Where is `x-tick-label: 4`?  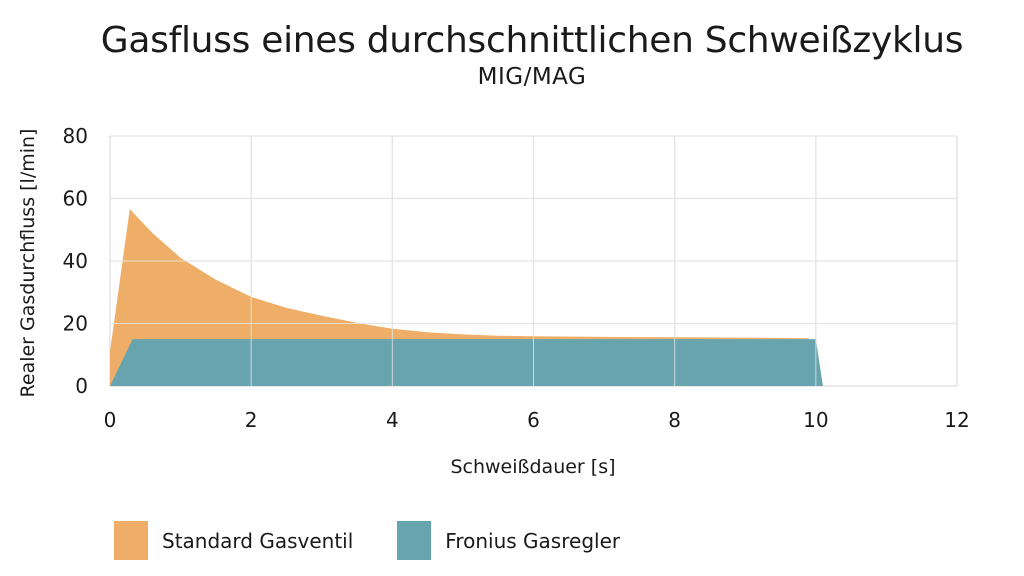 x-tick-label: 4 is located at coordinates (392, 420).